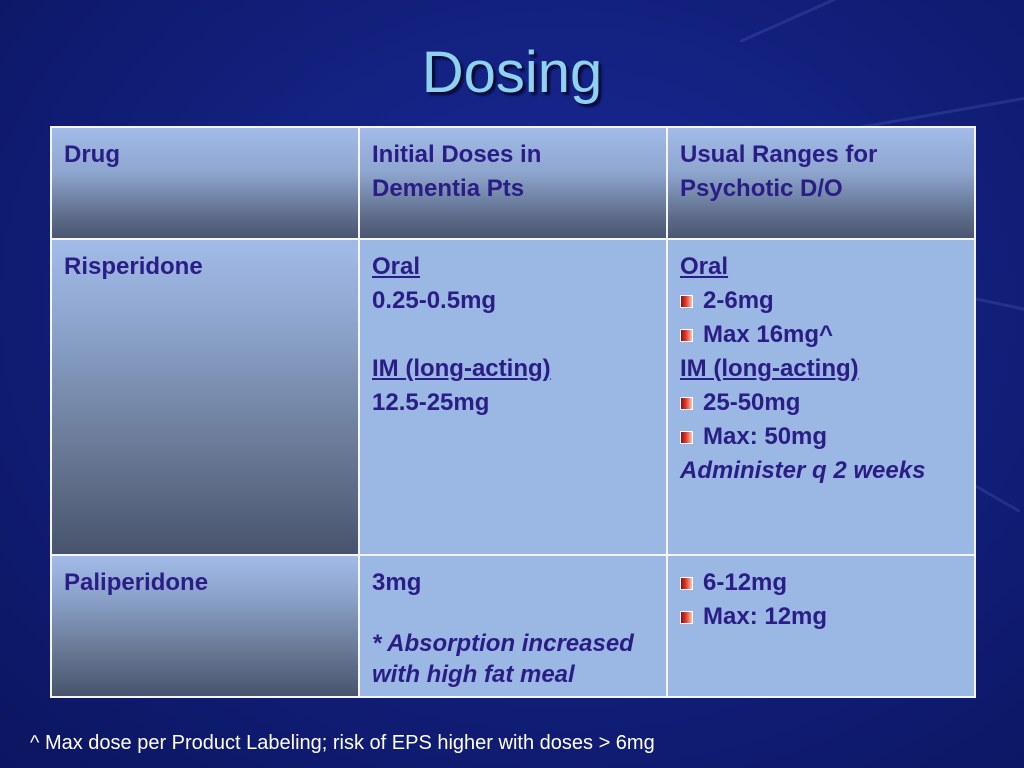 This screenshot has width=1024, height=768. Describe the element at coordinates (765, 616) in the screenshot. I see `bullet-text: Max: 12mg` at that location.